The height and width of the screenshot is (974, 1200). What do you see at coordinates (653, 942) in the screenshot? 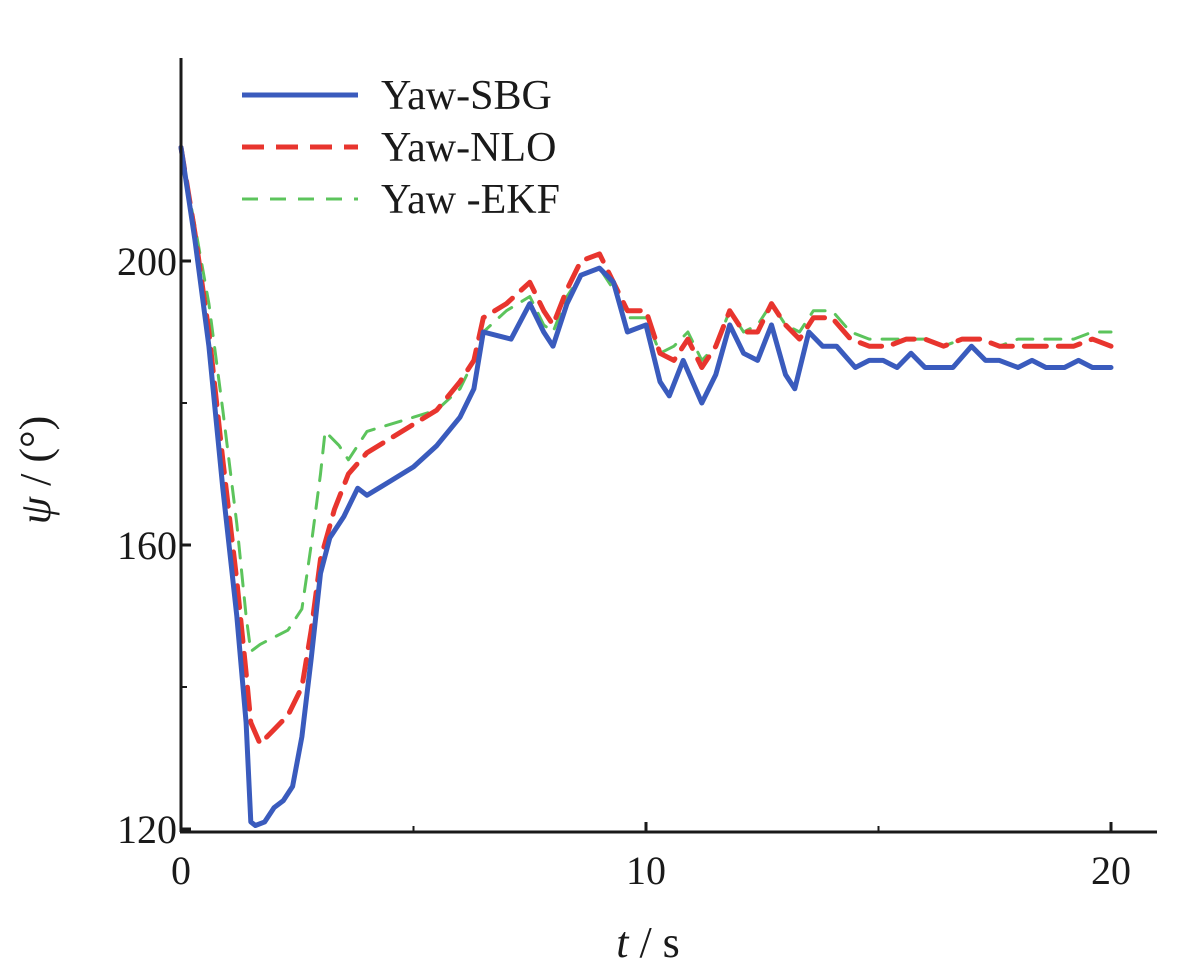
I see `x-axis-unit: / s` at bounding box center [653, 942].